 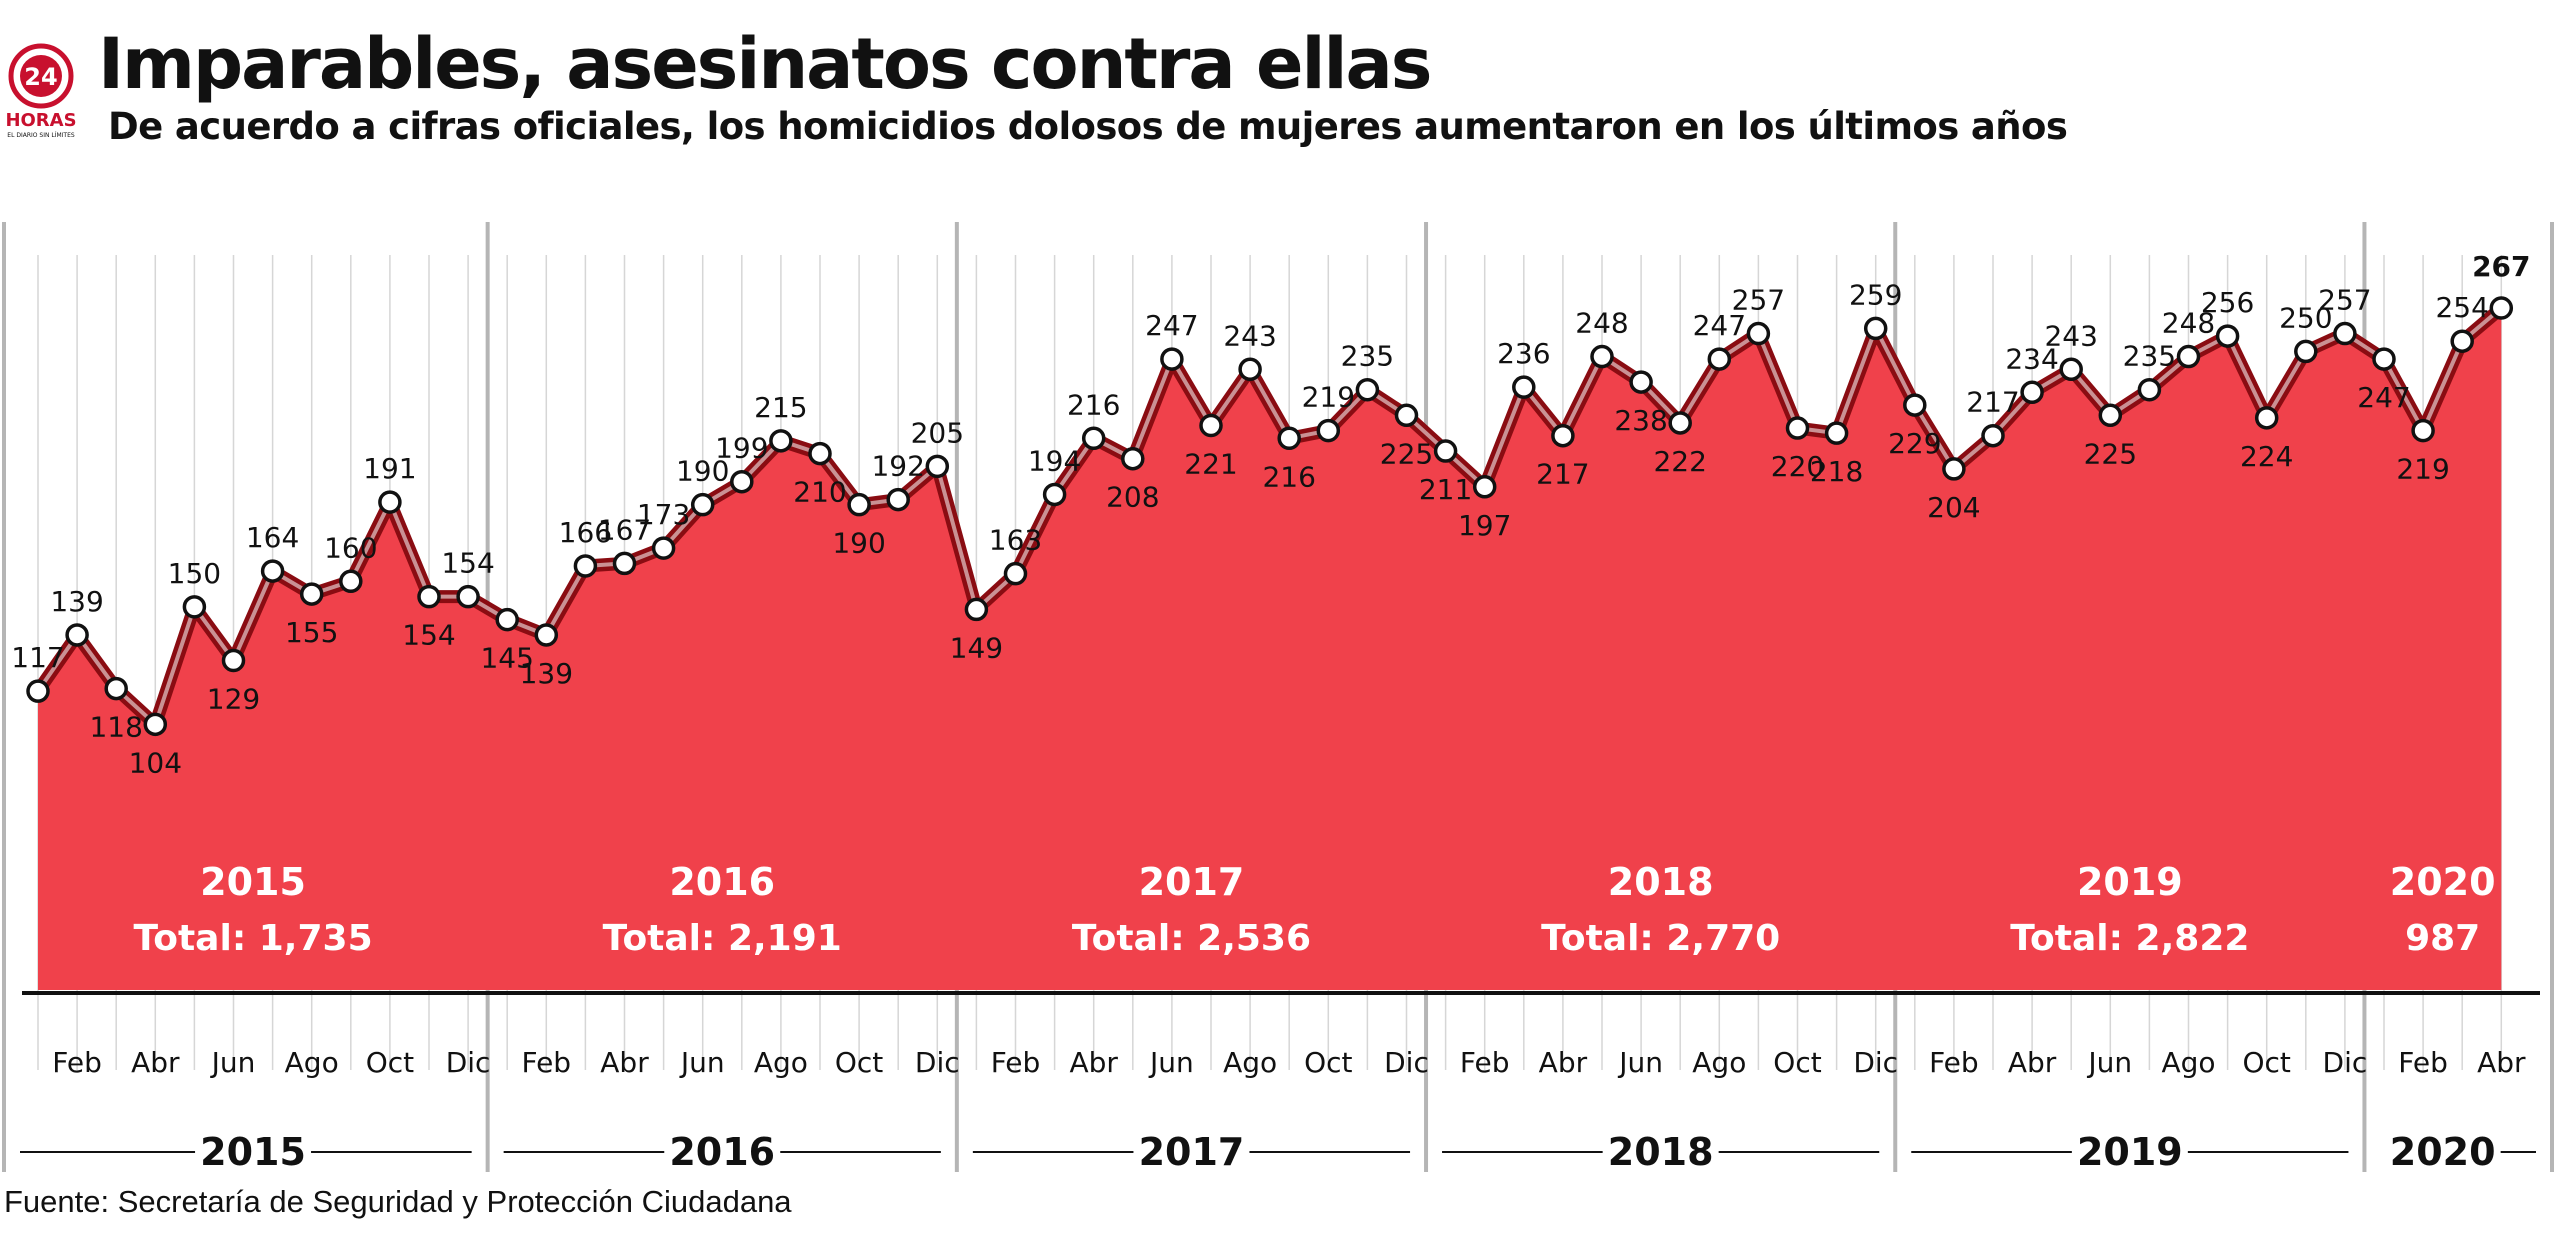 What do you see at coordinates (780, 407) in the screenshot?
I see `value-label: 215` at bounding box center [780, 407].